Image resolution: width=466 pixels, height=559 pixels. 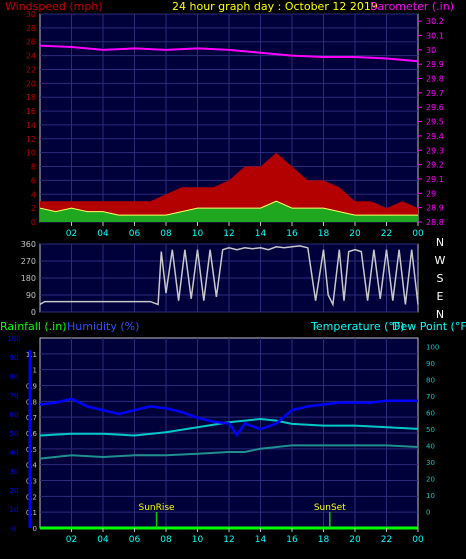 I want to click on rain-ytick-label: 0.4, so click(x=32, y=466).